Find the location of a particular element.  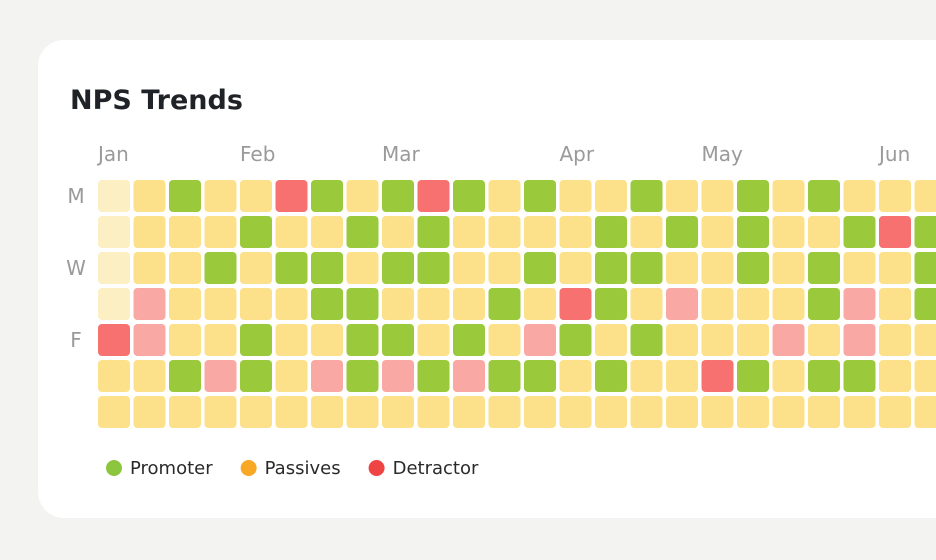

day-label: W is located at coordinates (76, 268).